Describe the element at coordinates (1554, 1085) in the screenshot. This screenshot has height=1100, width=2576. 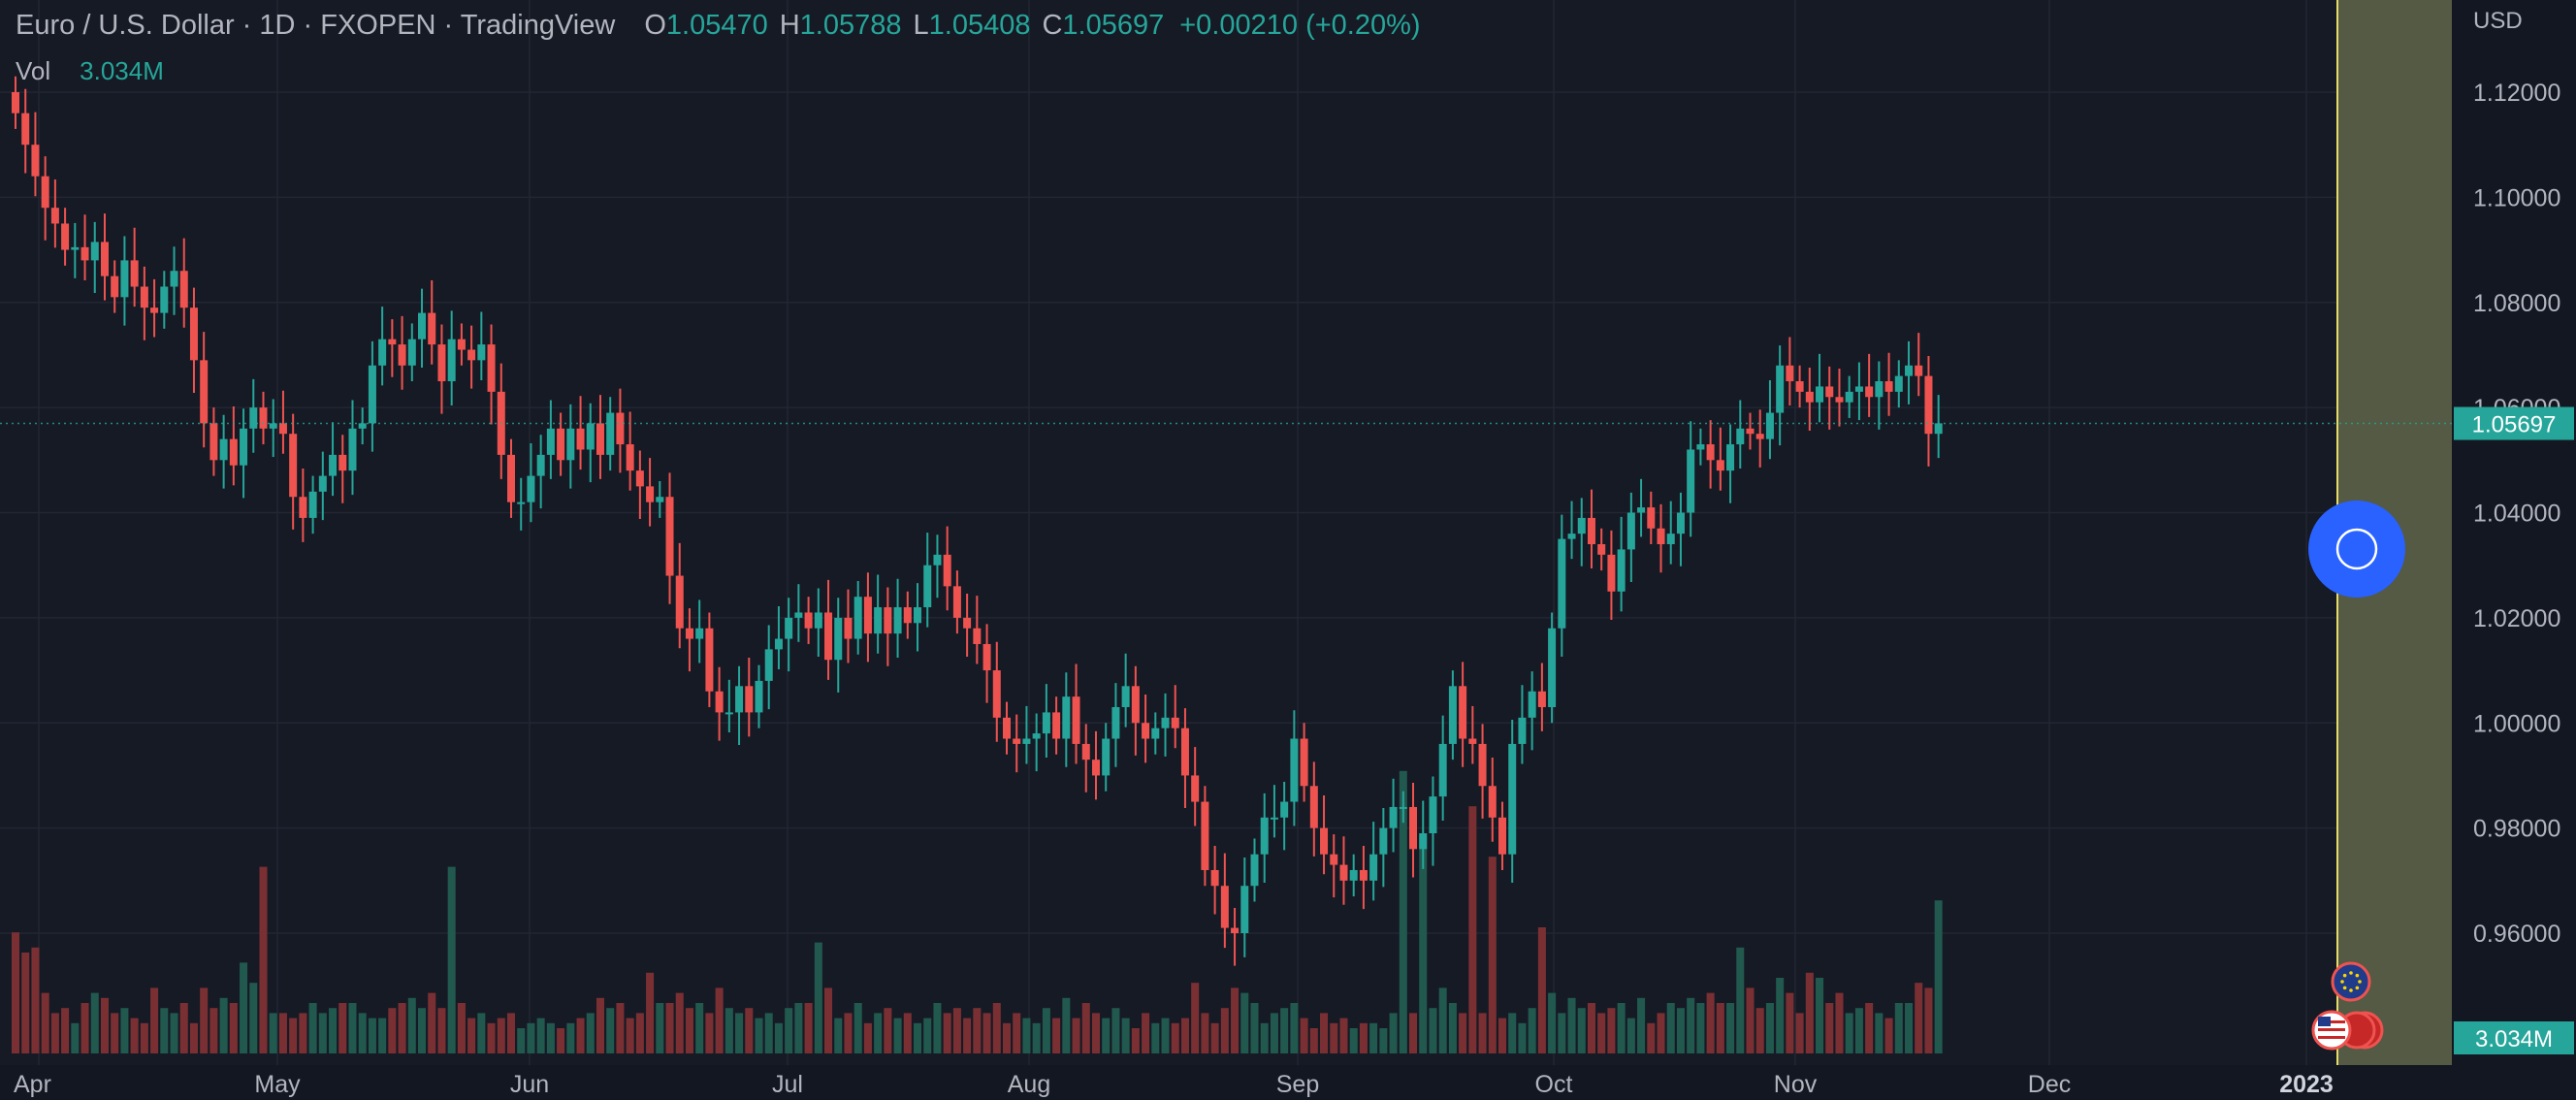
I see `x-tick-label: Oct` at that location.